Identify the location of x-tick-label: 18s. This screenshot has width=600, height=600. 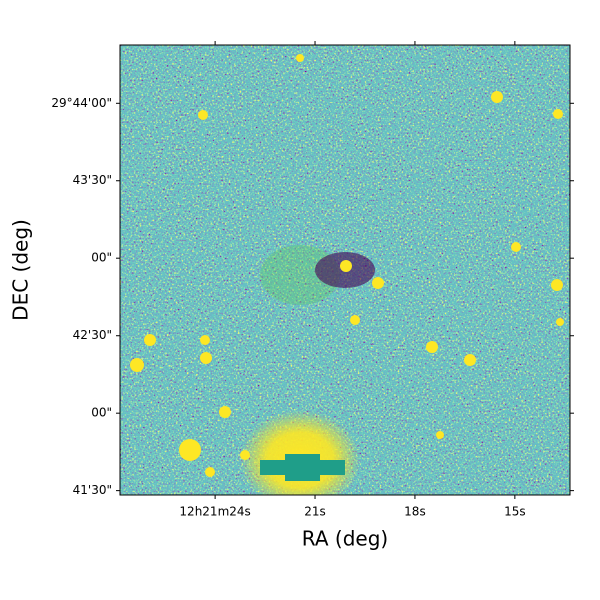
(415, 512).